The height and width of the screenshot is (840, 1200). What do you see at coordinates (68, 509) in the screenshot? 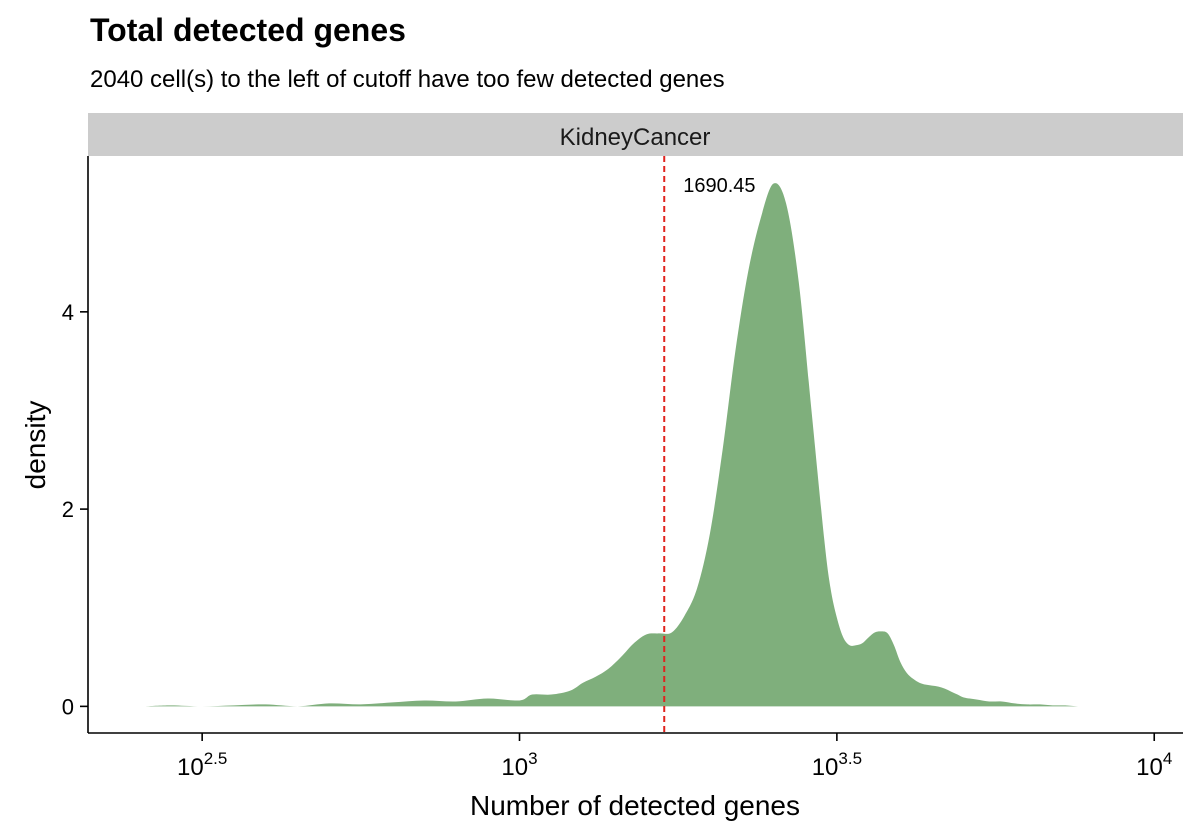
I see `y-tick-label: 2` at bounding box center [68, 509].